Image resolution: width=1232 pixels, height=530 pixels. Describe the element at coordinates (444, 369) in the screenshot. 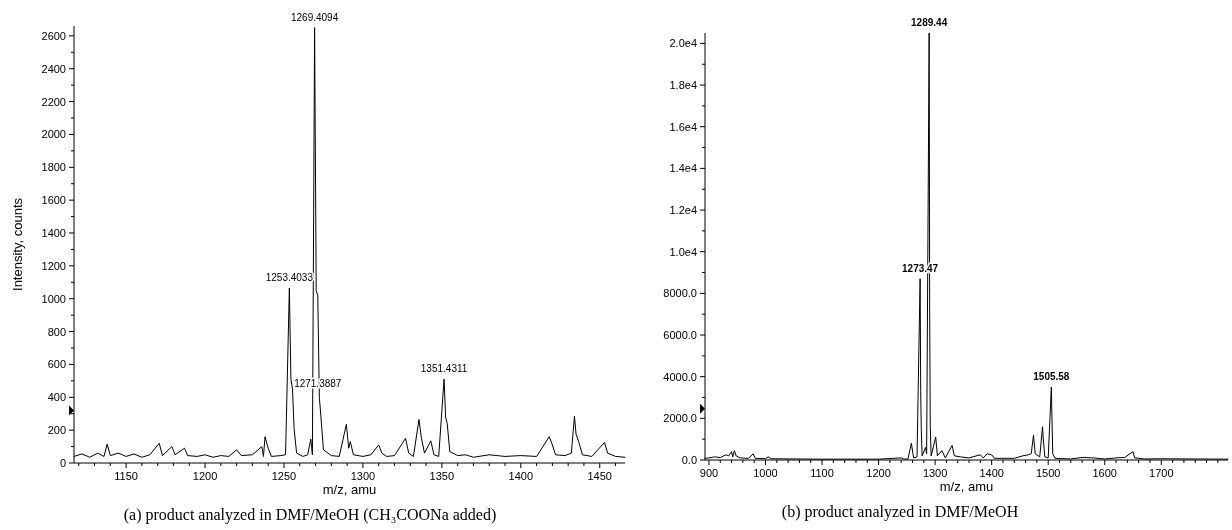

I see `annotation: 1351.4311` at that location.